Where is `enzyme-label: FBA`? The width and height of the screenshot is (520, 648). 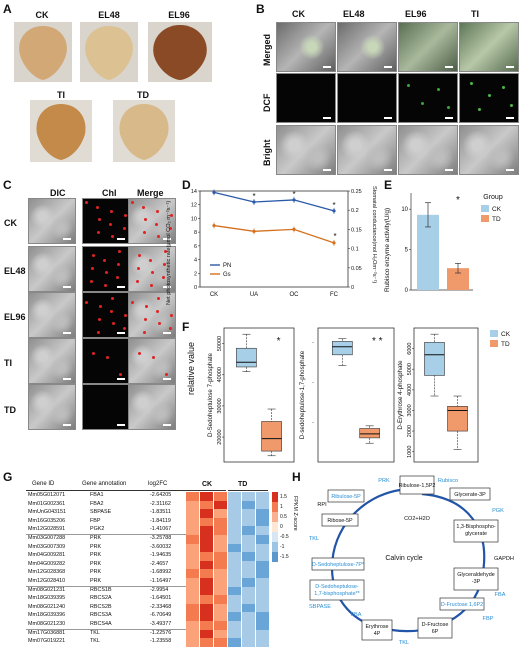
enzyme-label: FBA is located at coordinates (500, 595).